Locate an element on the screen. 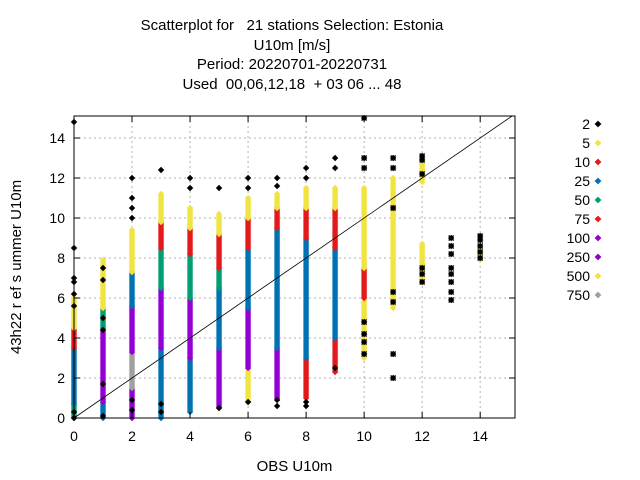 Image resolution: width=640 pixels, height=480 pixels. legend-label-2: 2 is located at coordinates (586, 124).